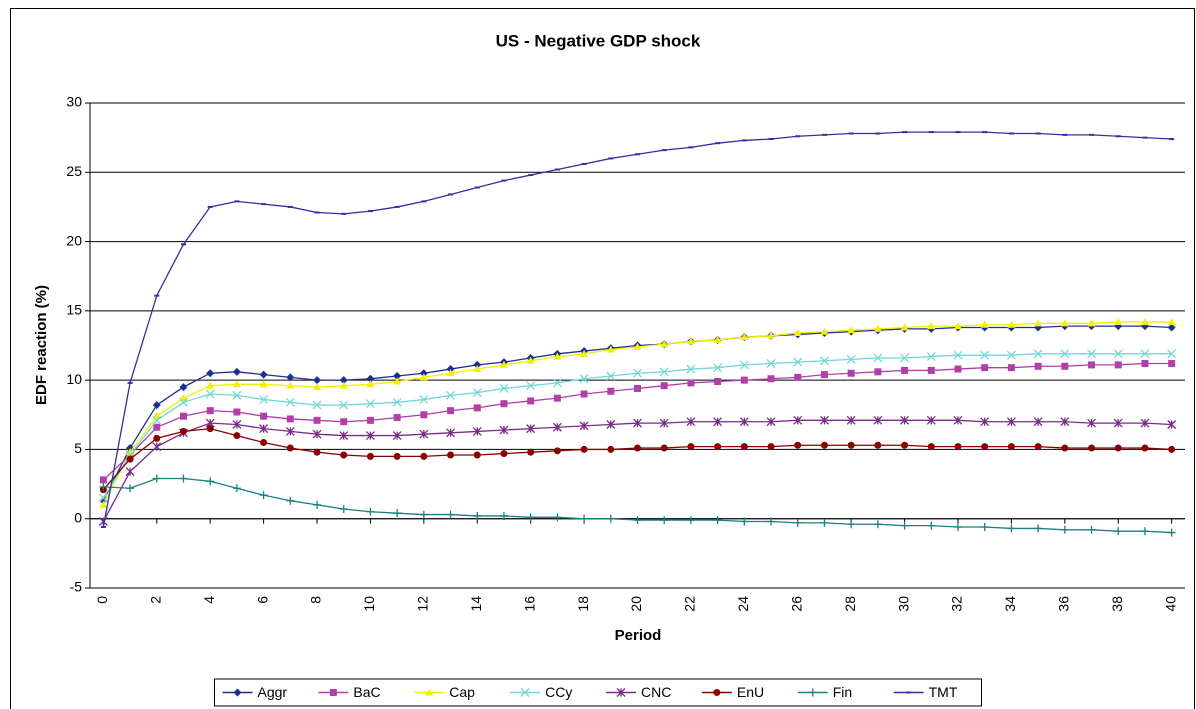  What do you see at coordinates (637, 459) in the screenshot?
I see `series-line` at bounding box center [637, 459].